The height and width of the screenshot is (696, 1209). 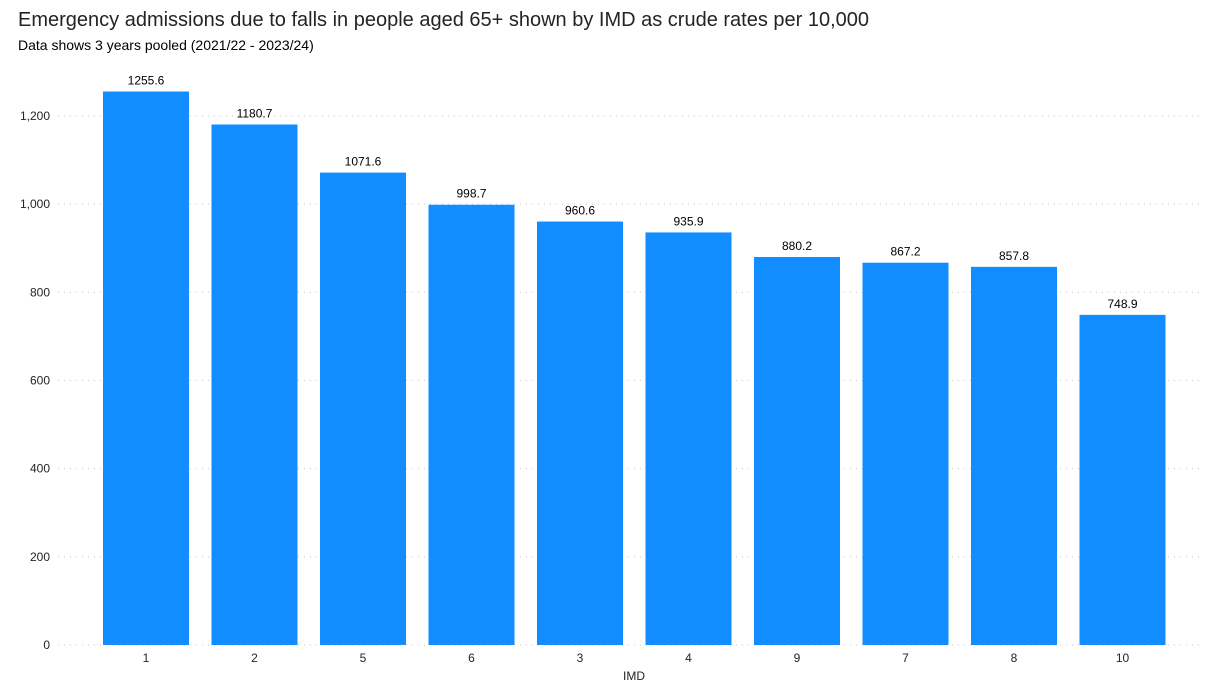 What do you see at coordinates (35, 204) in the screenshot?
I see `y-tick-label: 1,000` at bounding box center [35, 204].